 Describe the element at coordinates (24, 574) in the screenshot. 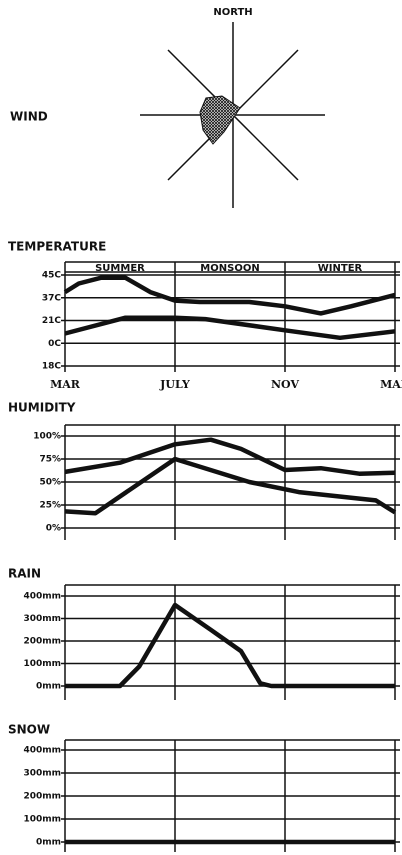

I see `chart-title: RAIN` at that location.